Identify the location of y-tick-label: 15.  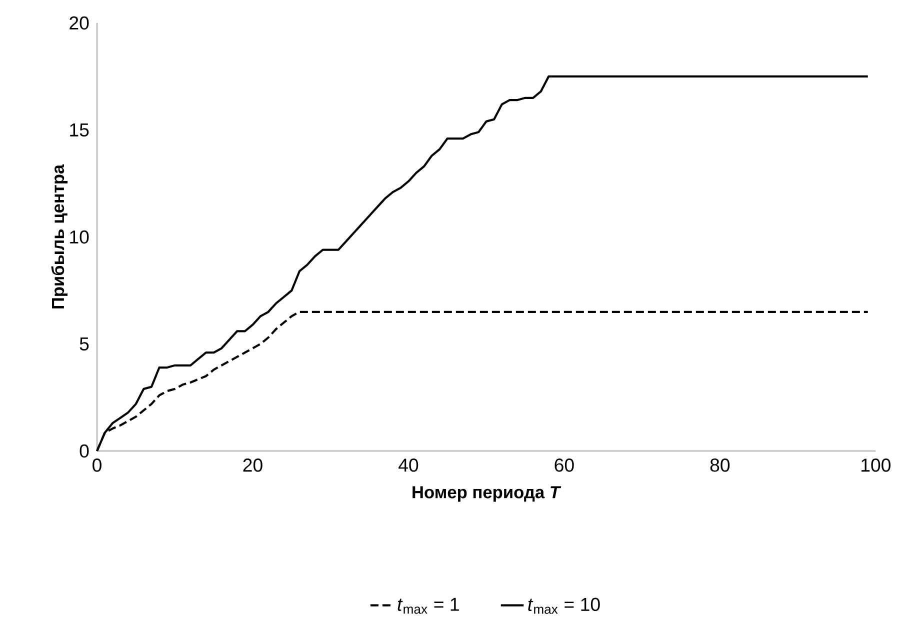
(79, 130).